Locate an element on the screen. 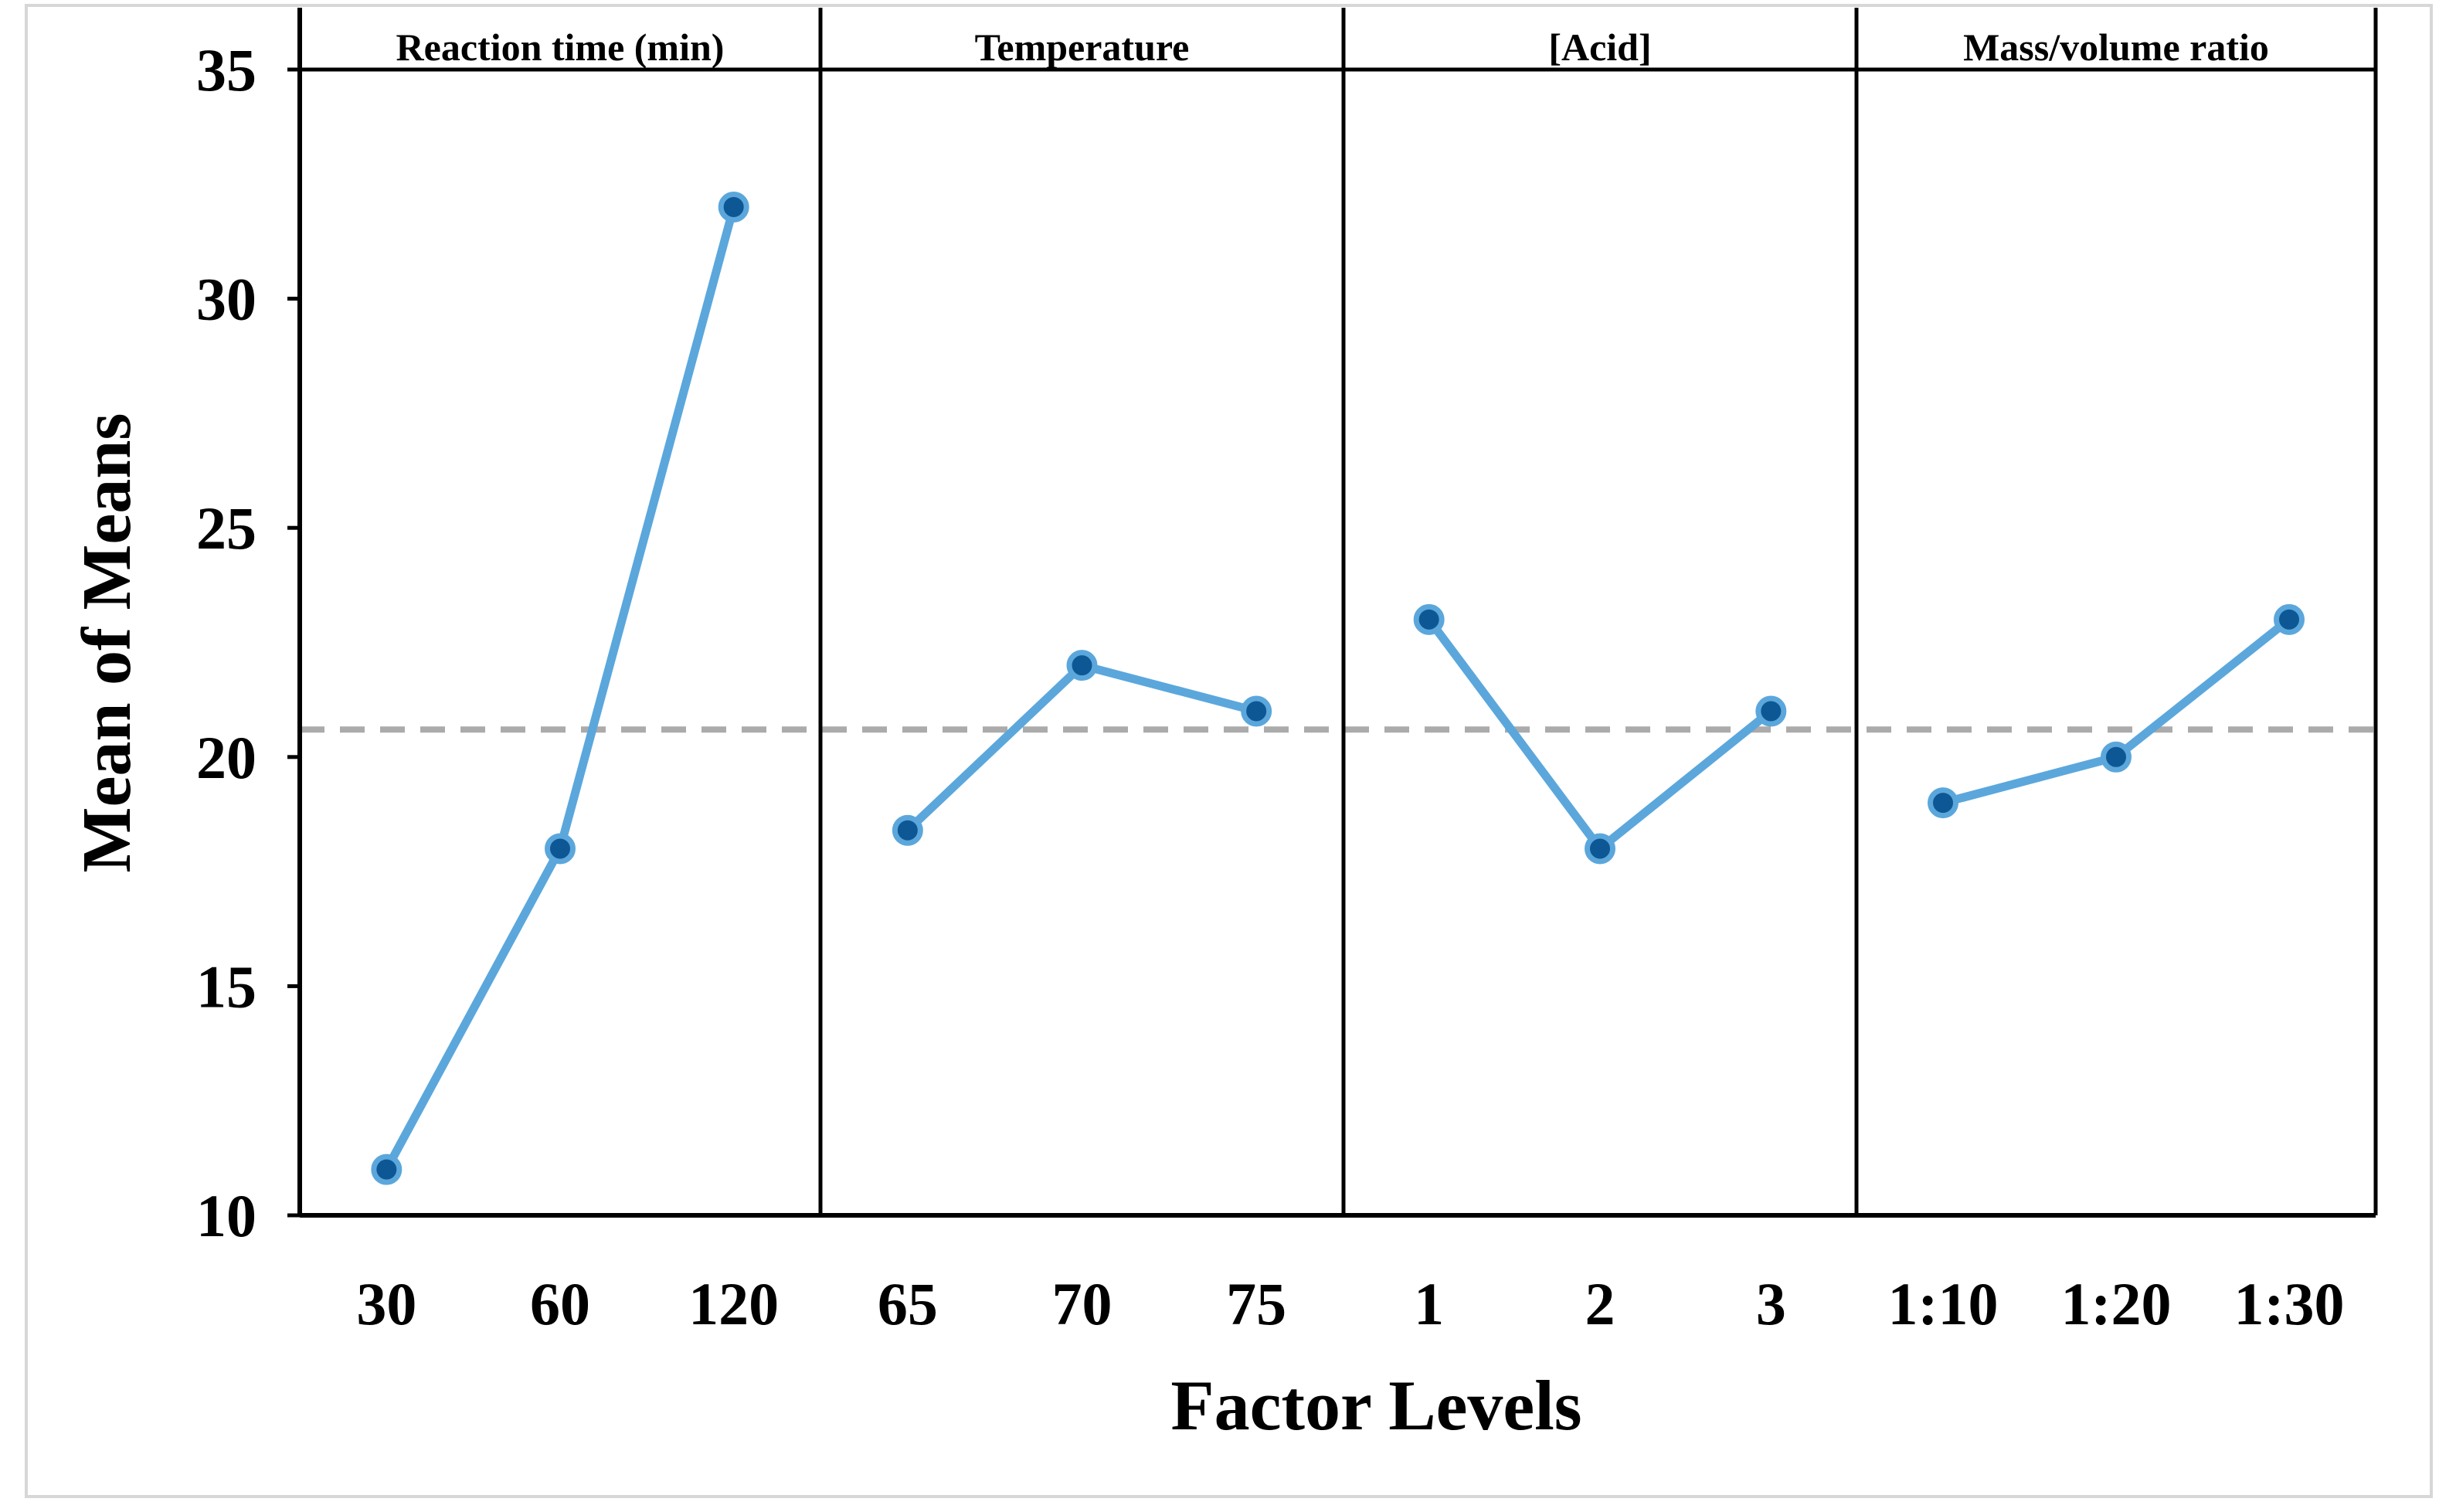 The height and width of the screenshot is (1512, 2456). y-tick-label: 30 is located at coordinates (226, 299).